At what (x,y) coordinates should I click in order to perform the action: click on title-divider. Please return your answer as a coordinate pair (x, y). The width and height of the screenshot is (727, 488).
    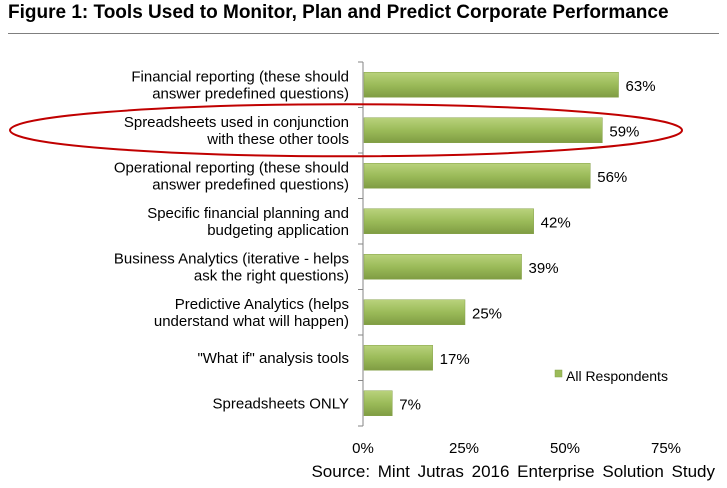
    Looking at the image, I should click on (363, 33).